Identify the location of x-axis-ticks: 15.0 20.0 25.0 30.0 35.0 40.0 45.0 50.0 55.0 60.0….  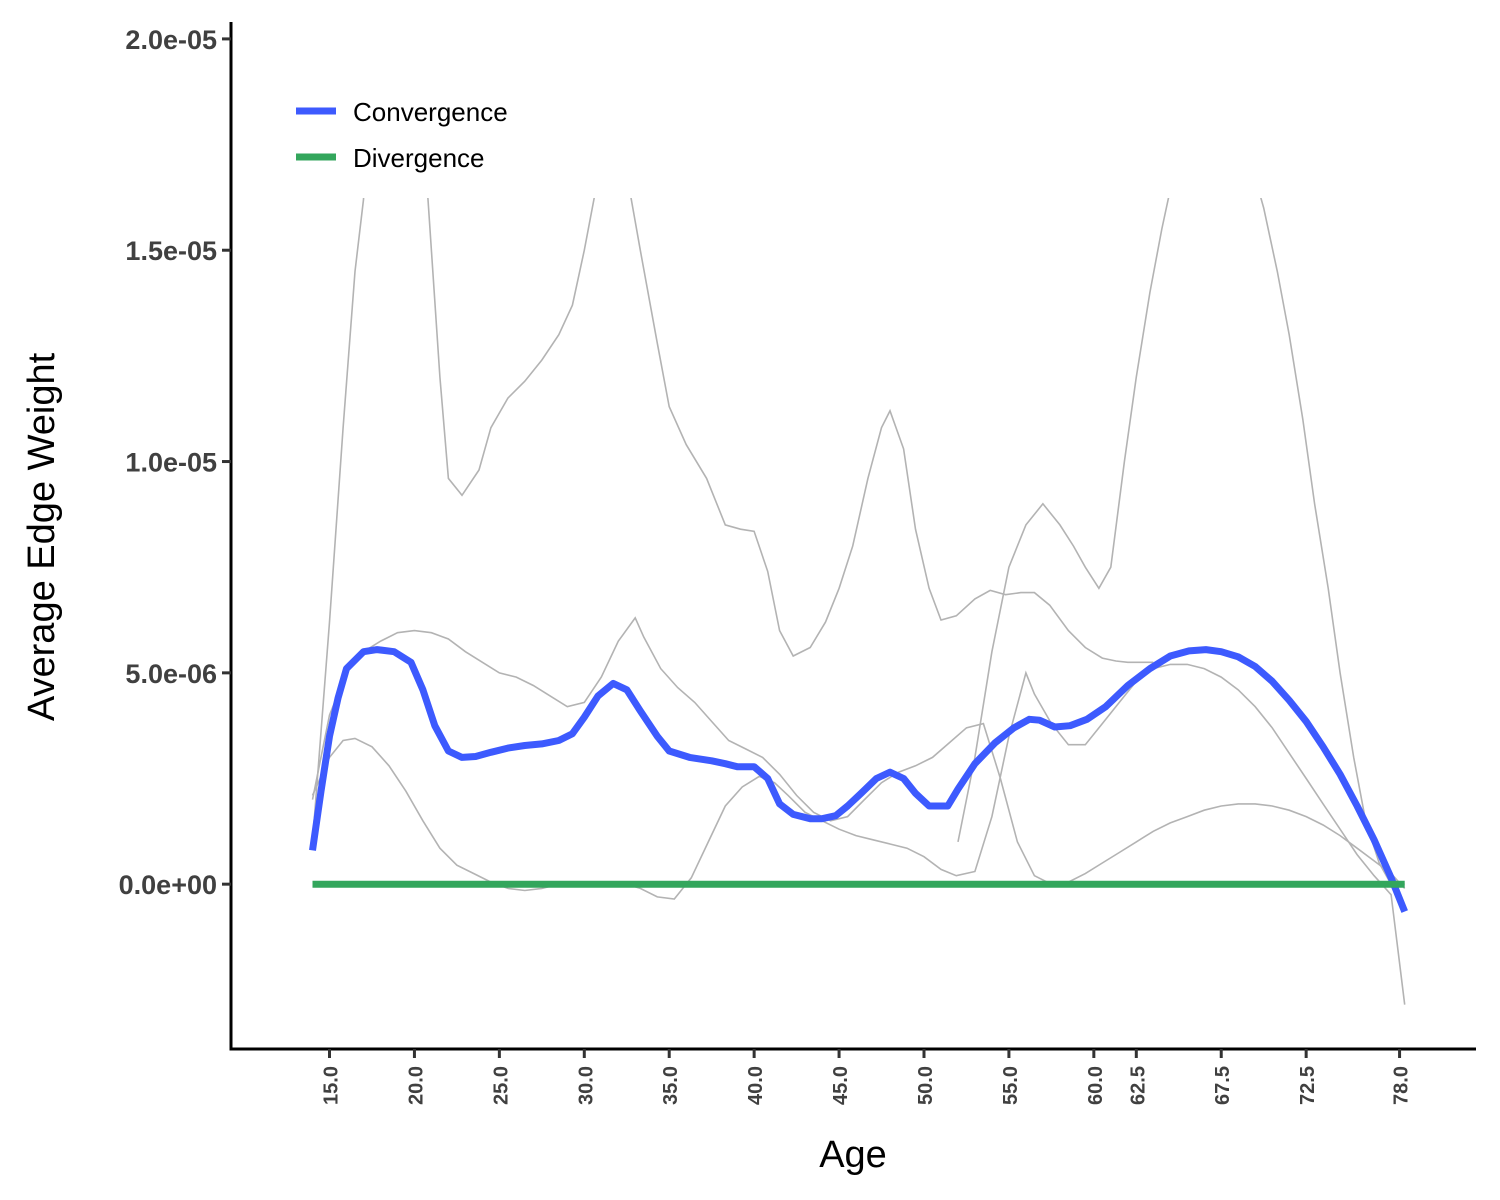
(867, 1077).